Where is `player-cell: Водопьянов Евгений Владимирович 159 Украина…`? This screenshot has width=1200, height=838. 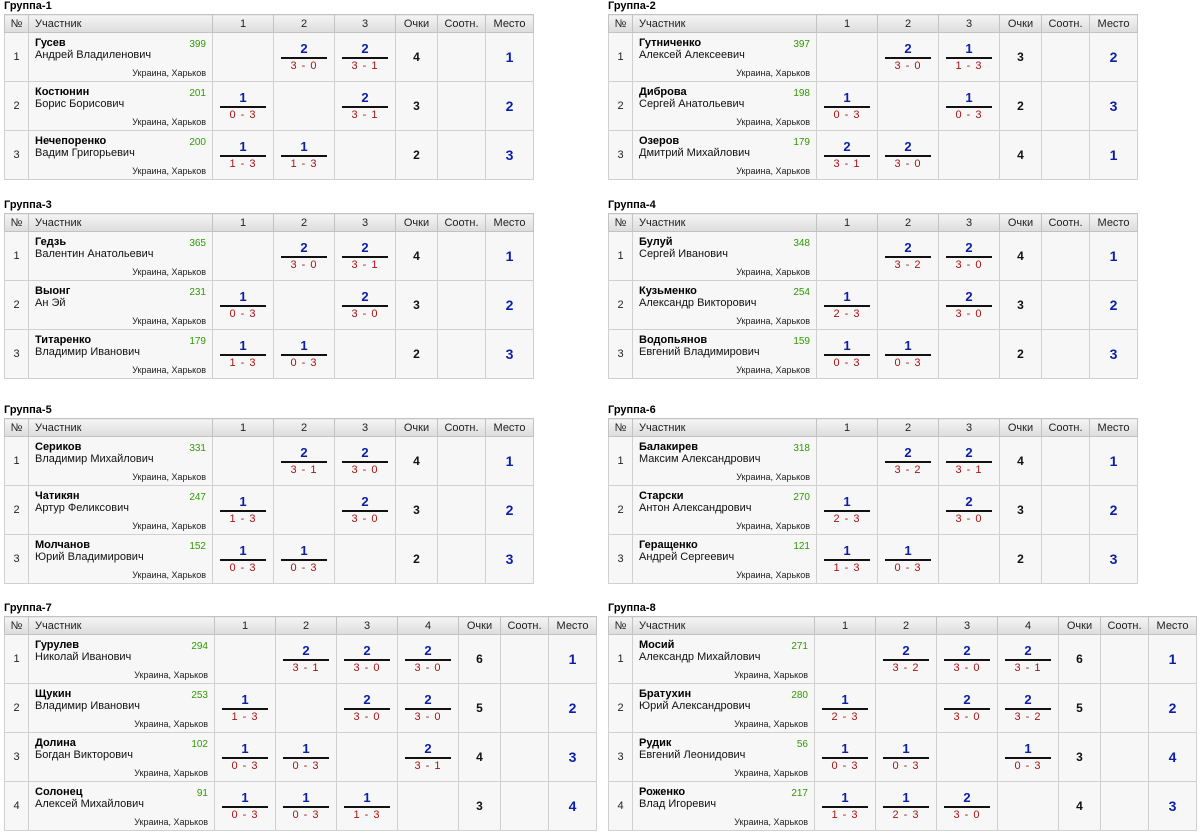 player-cell: Водопьянов Евгений Владимирович 159 Украина… is located at coordinates (724, 354).